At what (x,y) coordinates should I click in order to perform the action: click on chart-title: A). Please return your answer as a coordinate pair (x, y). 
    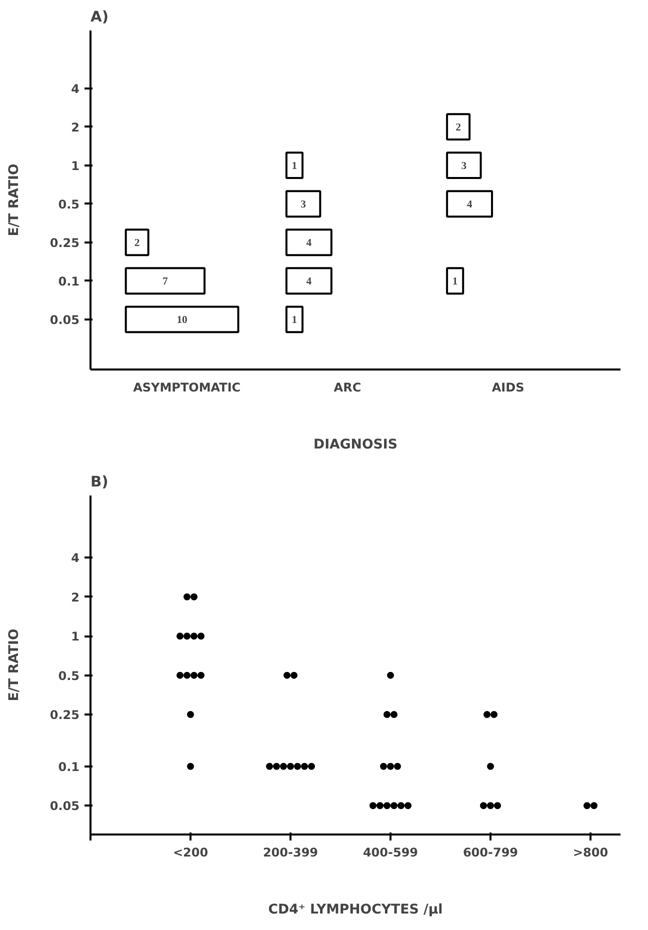
    Looking at the image, I should click on (99, 17).